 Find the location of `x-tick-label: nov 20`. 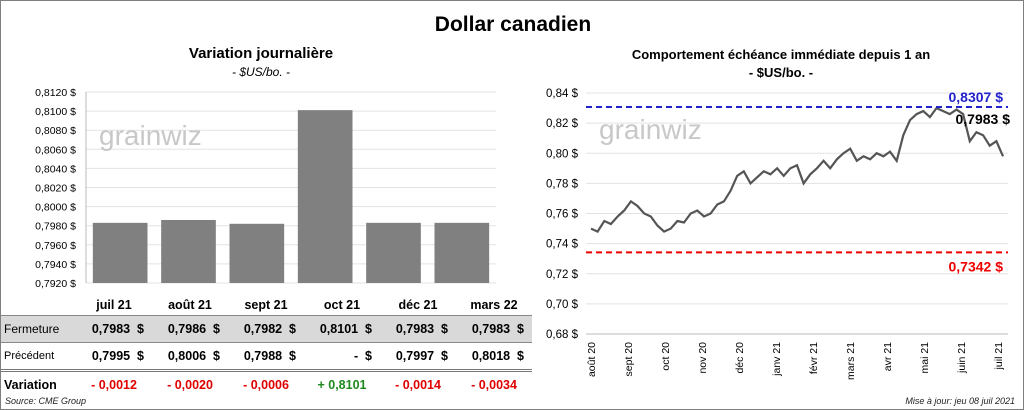

x-tick-label: nov 20 is located at coordinates (703, 358).